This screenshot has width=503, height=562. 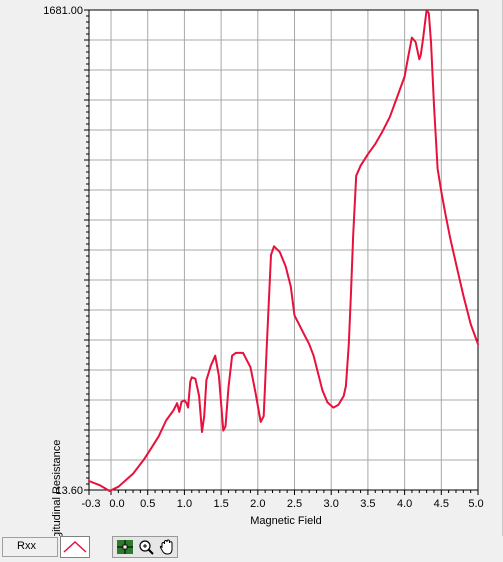 I want to click on x-axis-label: Magnetic Field, so click(x=286, y=521).